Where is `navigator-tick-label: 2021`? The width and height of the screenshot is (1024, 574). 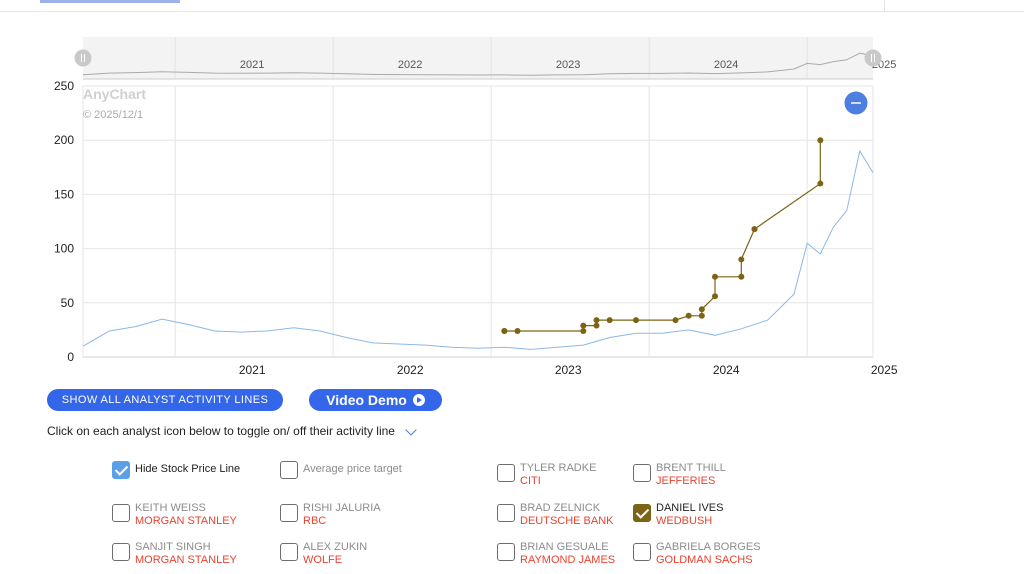
navigator-tick-label: 2021 is located at coordinates (252, 65).